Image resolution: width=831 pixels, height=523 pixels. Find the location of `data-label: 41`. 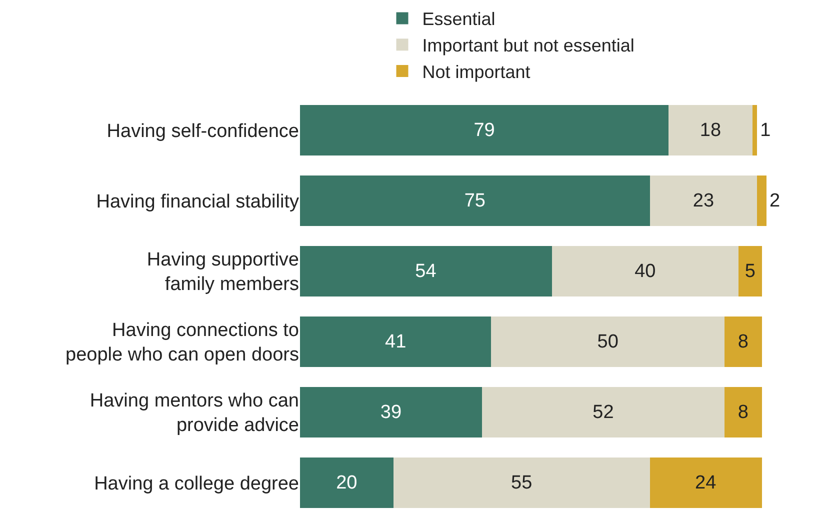

data-label: 41 is located at coordinates (395, 341).